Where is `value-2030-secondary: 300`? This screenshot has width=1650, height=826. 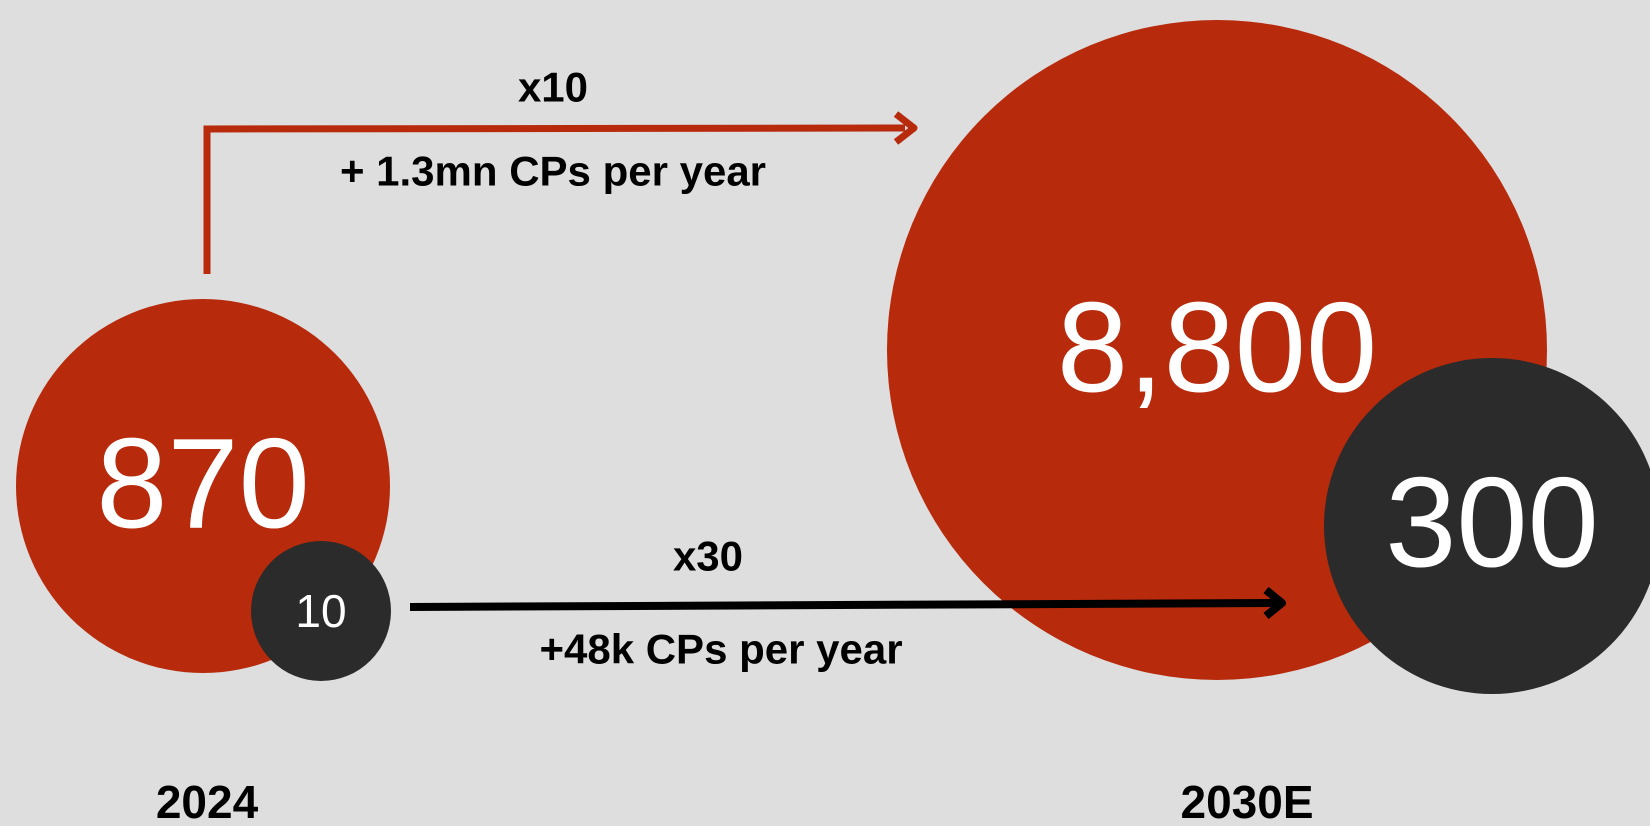
value-2030-secondary: 300 is located at coordinates (1492, 523).